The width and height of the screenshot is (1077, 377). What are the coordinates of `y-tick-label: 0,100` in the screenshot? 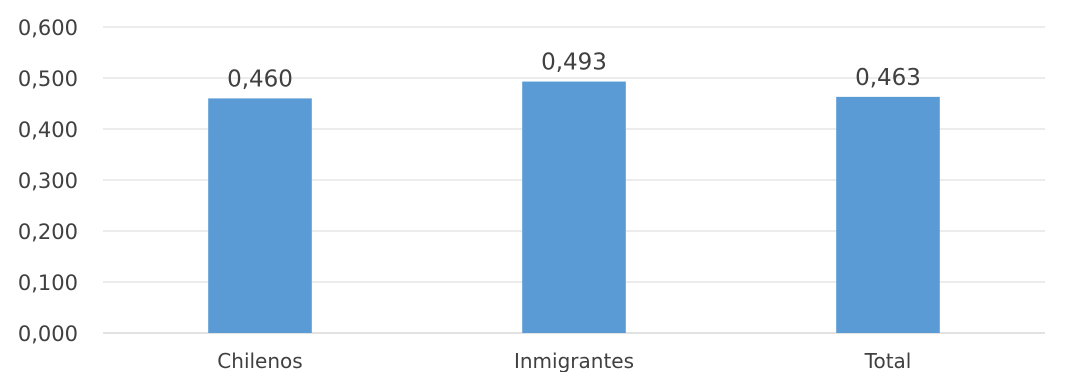 It's located at (48, 283).